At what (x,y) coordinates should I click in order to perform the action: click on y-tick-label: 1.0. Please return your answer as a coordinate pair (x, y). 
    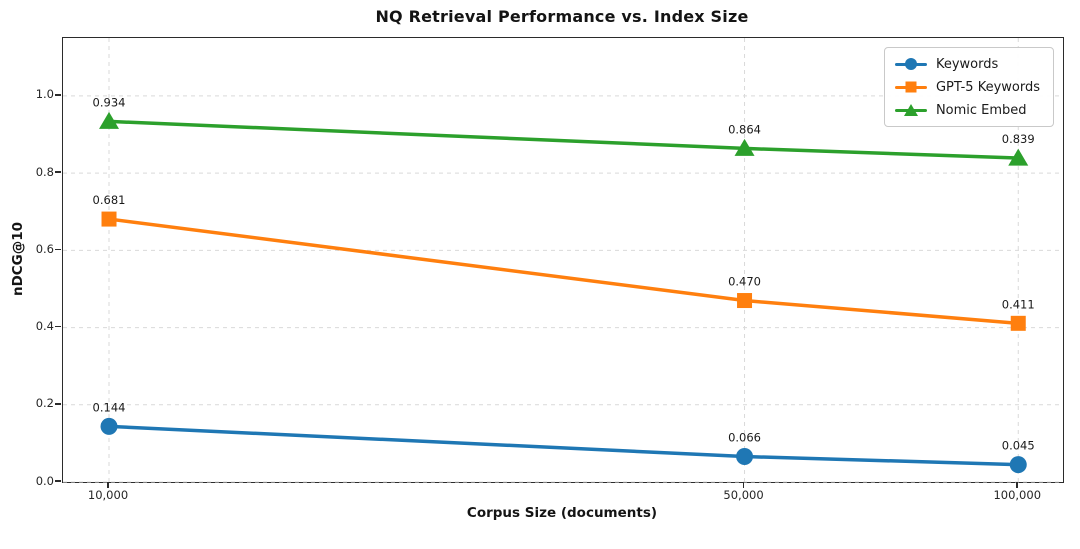
    Looking at the image, I should click on (44, 94).